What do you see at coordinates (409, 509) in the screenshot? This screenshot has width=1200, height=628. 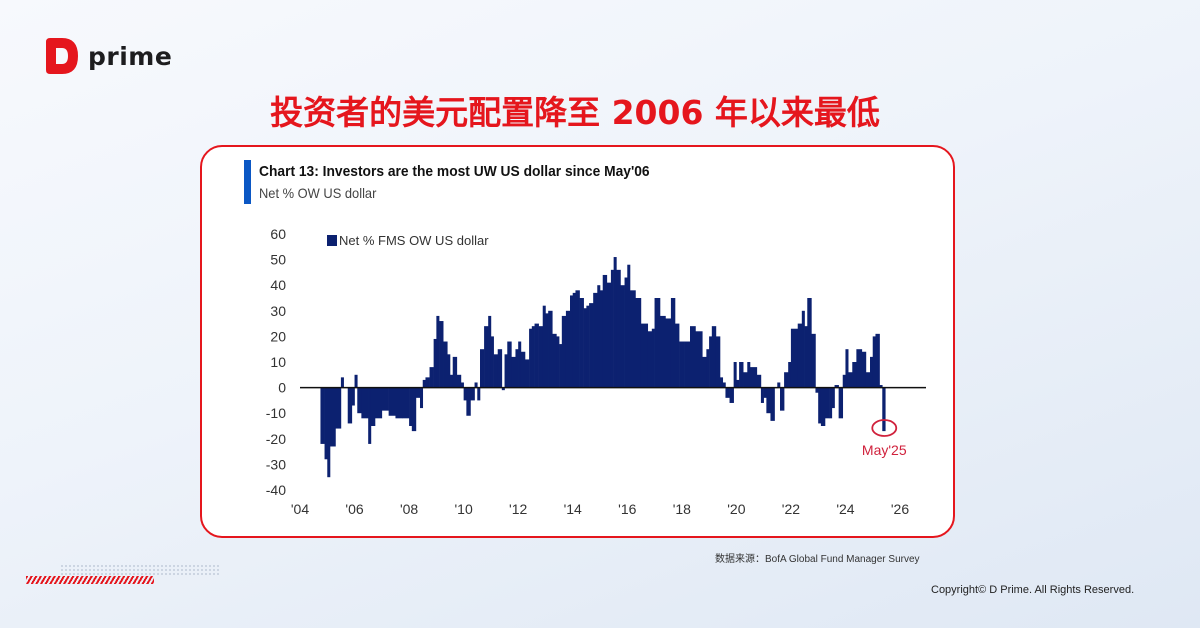 I see `x-tick-label: '08` at bounding box center [409, 509].